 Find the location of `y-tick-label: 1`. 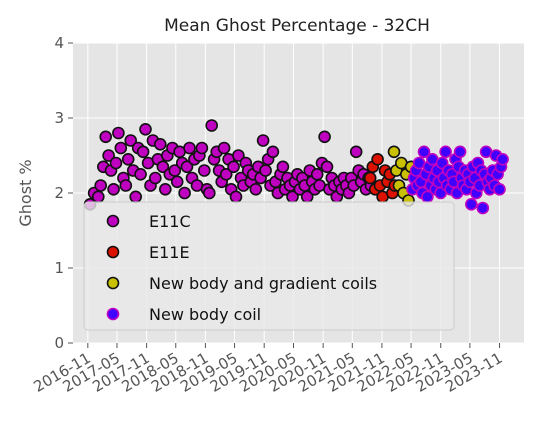

y-tick-label: 1 is located at coordinates (59, 268).